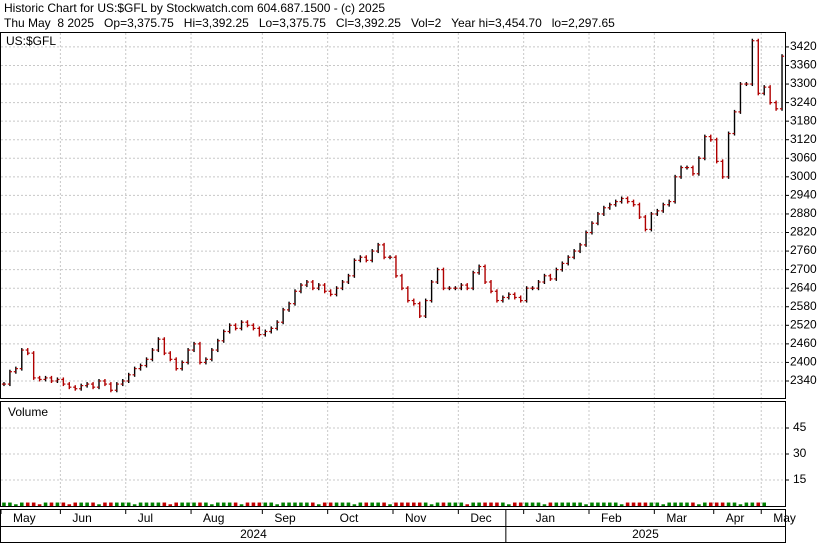 This screenshot has width=830, height=543. Describe the element at coordinates (803, 176) in the screenshot. I see `y-tick-label: 3000` at that location.